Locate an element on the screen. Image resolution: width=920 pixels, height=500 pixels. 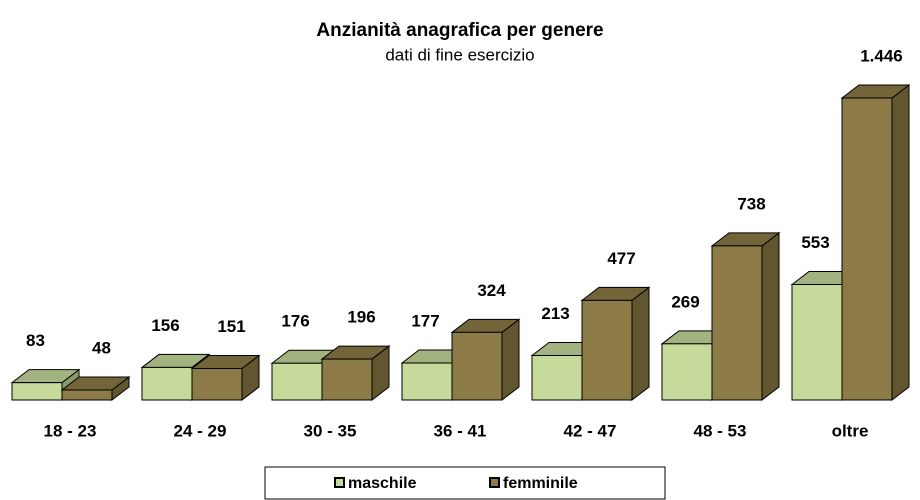
legend-label: maschile is located at coordinates (382, 483).